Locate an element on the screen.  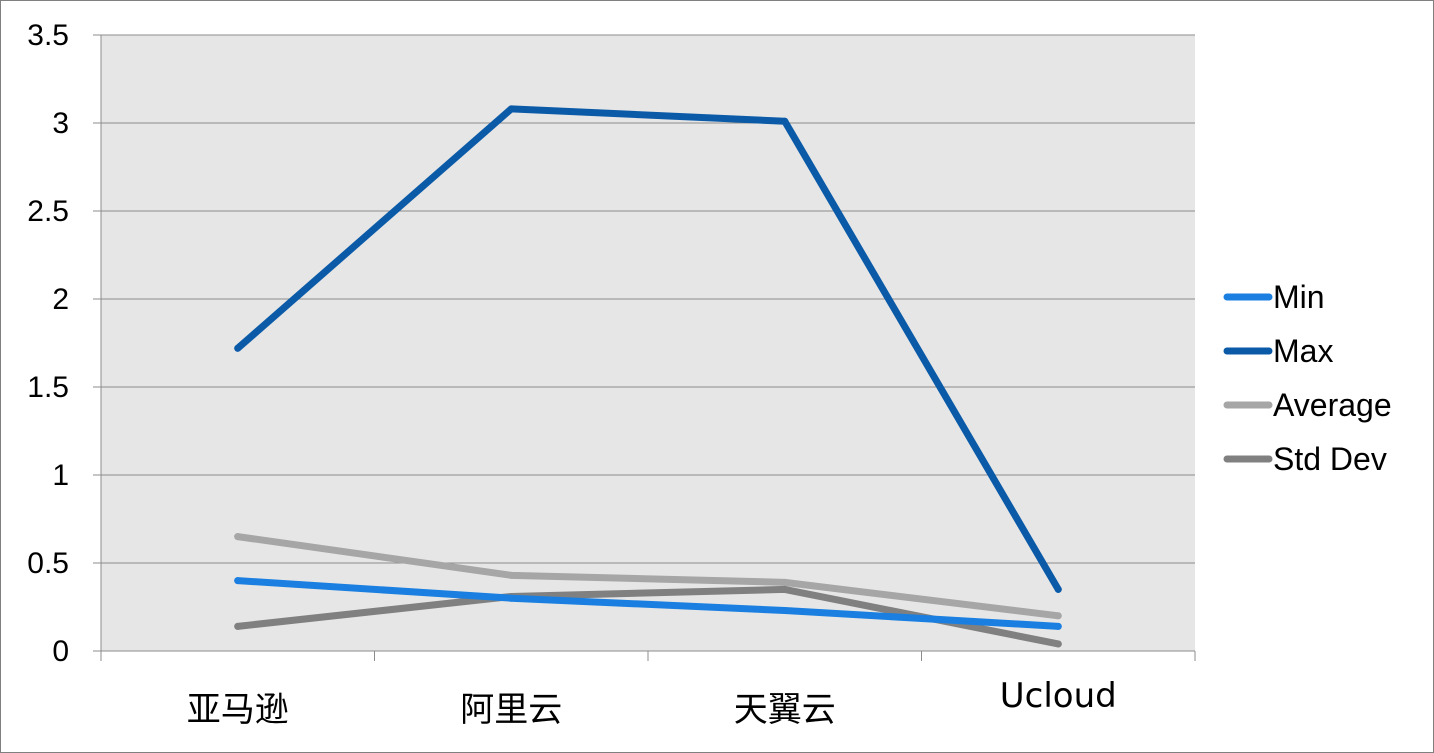
y-tick-label: 2.5 is located at coordinates (48, 211).